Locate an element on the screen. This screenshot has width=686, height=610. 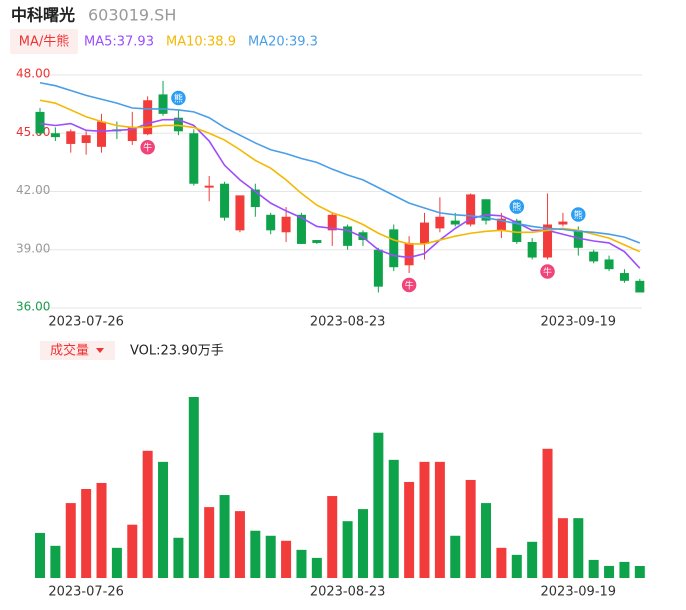
x-tick-label: 2023-08-23 is located at coordinates (348, 322).